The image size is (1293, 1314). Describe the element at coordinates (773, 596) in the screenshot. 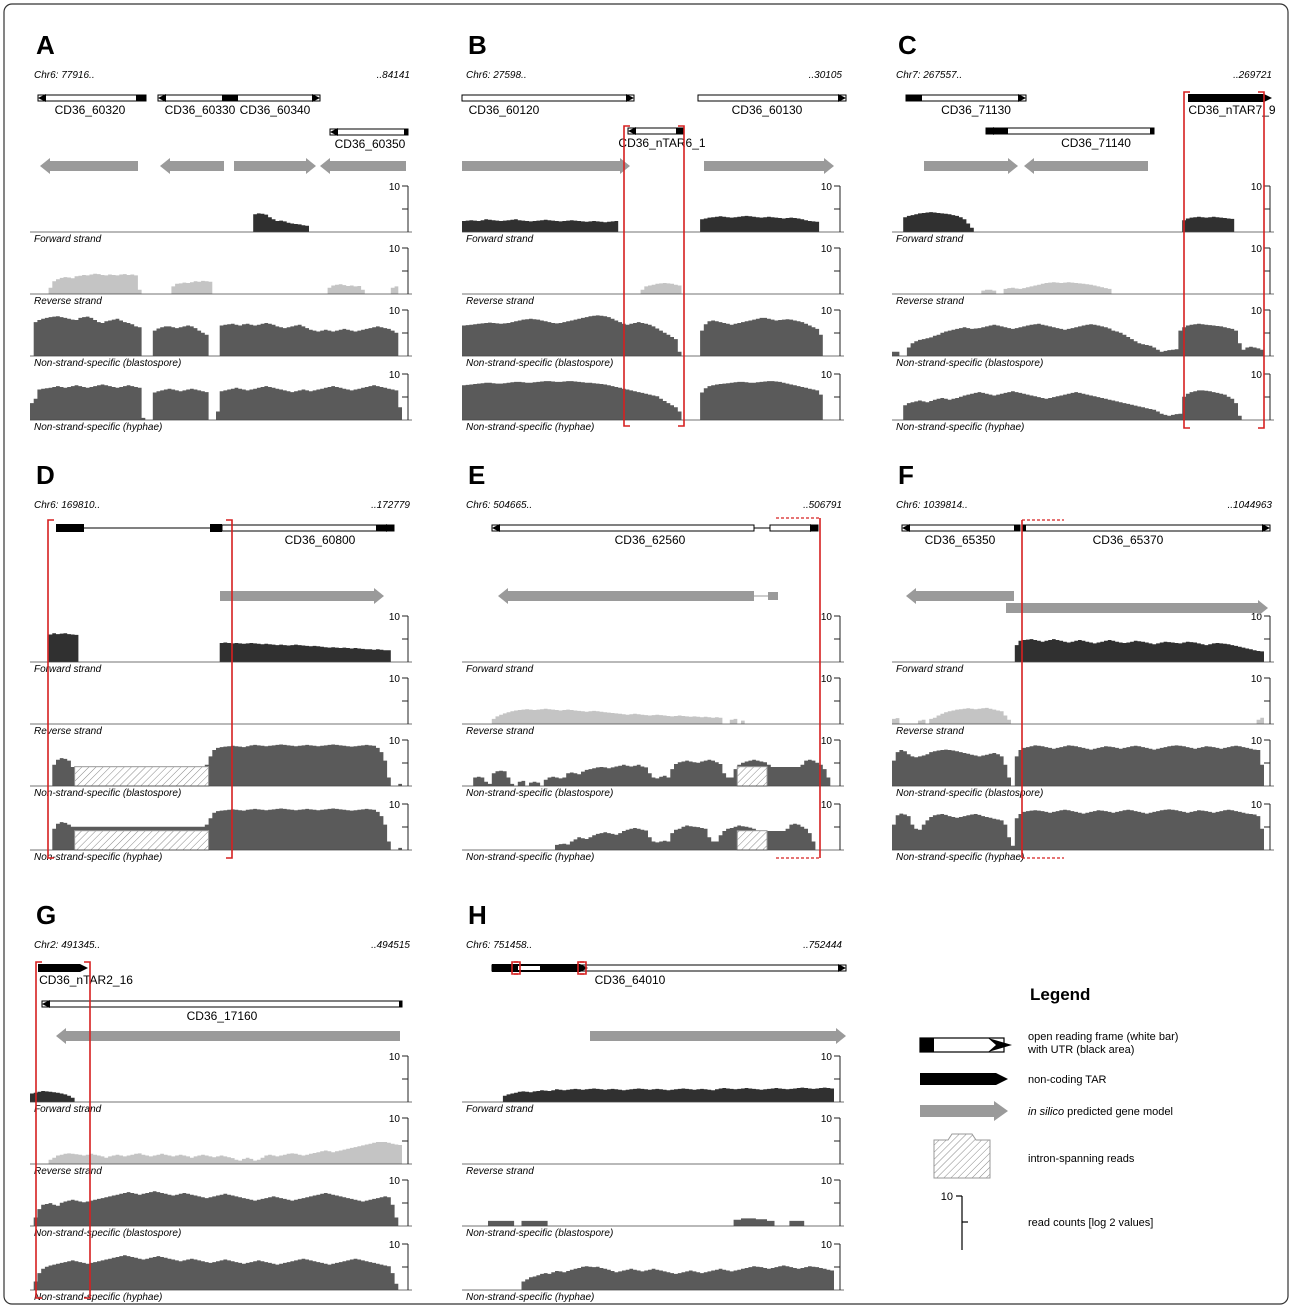

I see `gene-model-exon` at that location.